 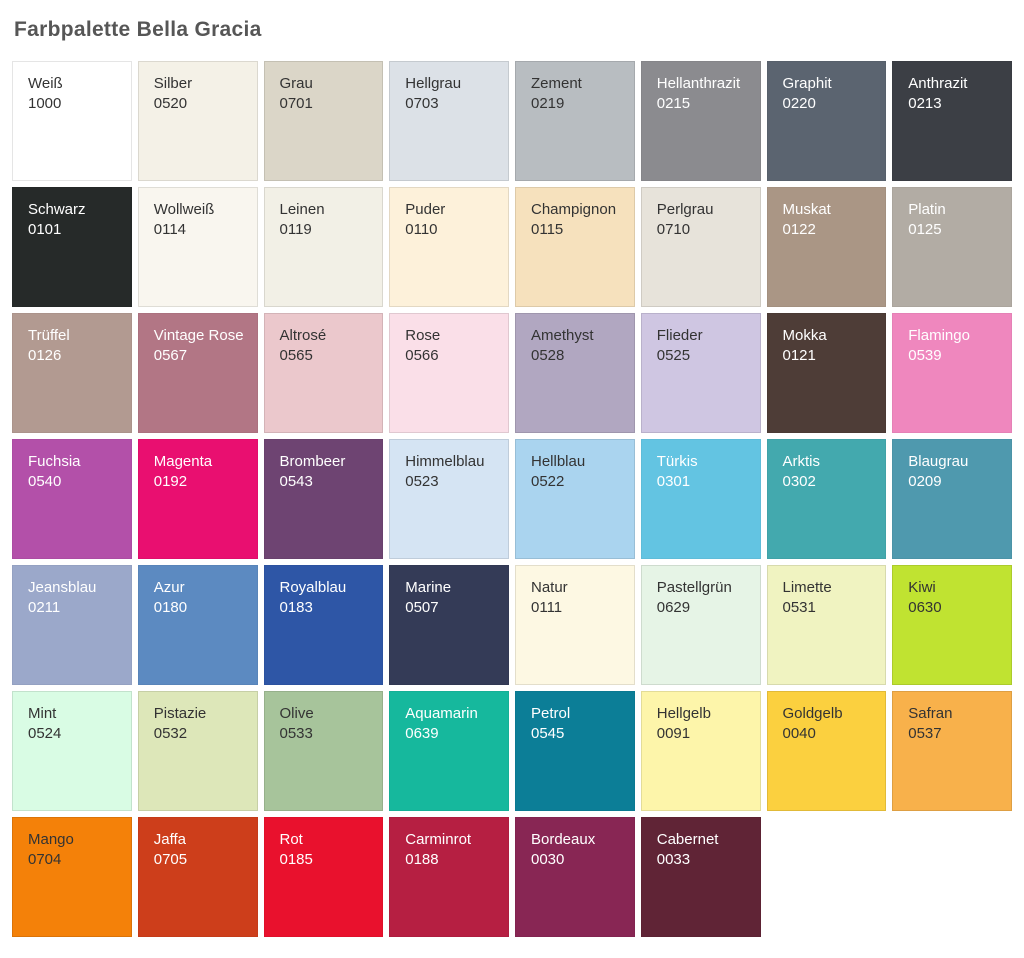 What do you see at coordinates (295, 229) in the screenshot?
I see `swatch-code: 0119` at bounding box center [295, 229].